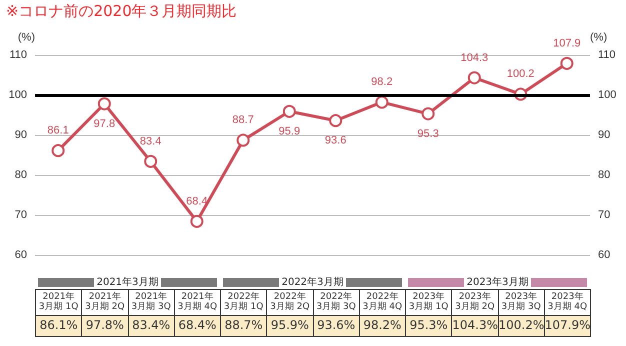 This screenshot has width=626, height=346. Describe the element at coordinates (151, 302) in the screenshot. I see `x-tick-label: 2021年 3月期 3Q` at that location.